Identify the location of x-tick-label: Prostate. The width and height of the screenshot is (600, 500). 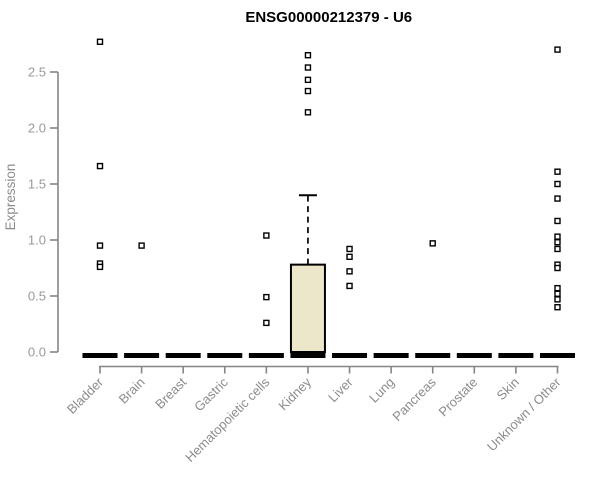
(458, 397).